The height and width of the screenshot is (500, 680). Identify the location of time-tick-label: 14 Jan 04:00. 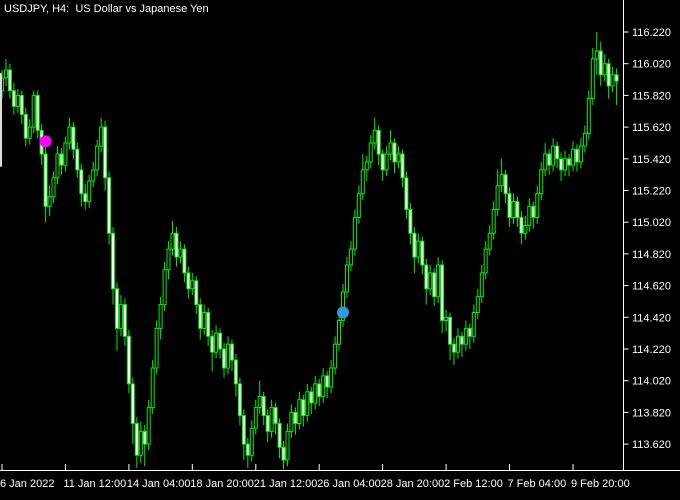
(159, 484).